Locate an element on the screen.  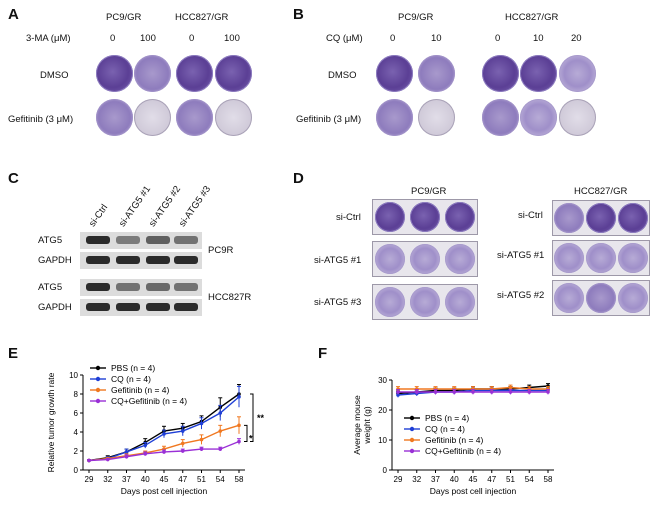
y-tick-label: 2 is located at coordinates (76, 451).